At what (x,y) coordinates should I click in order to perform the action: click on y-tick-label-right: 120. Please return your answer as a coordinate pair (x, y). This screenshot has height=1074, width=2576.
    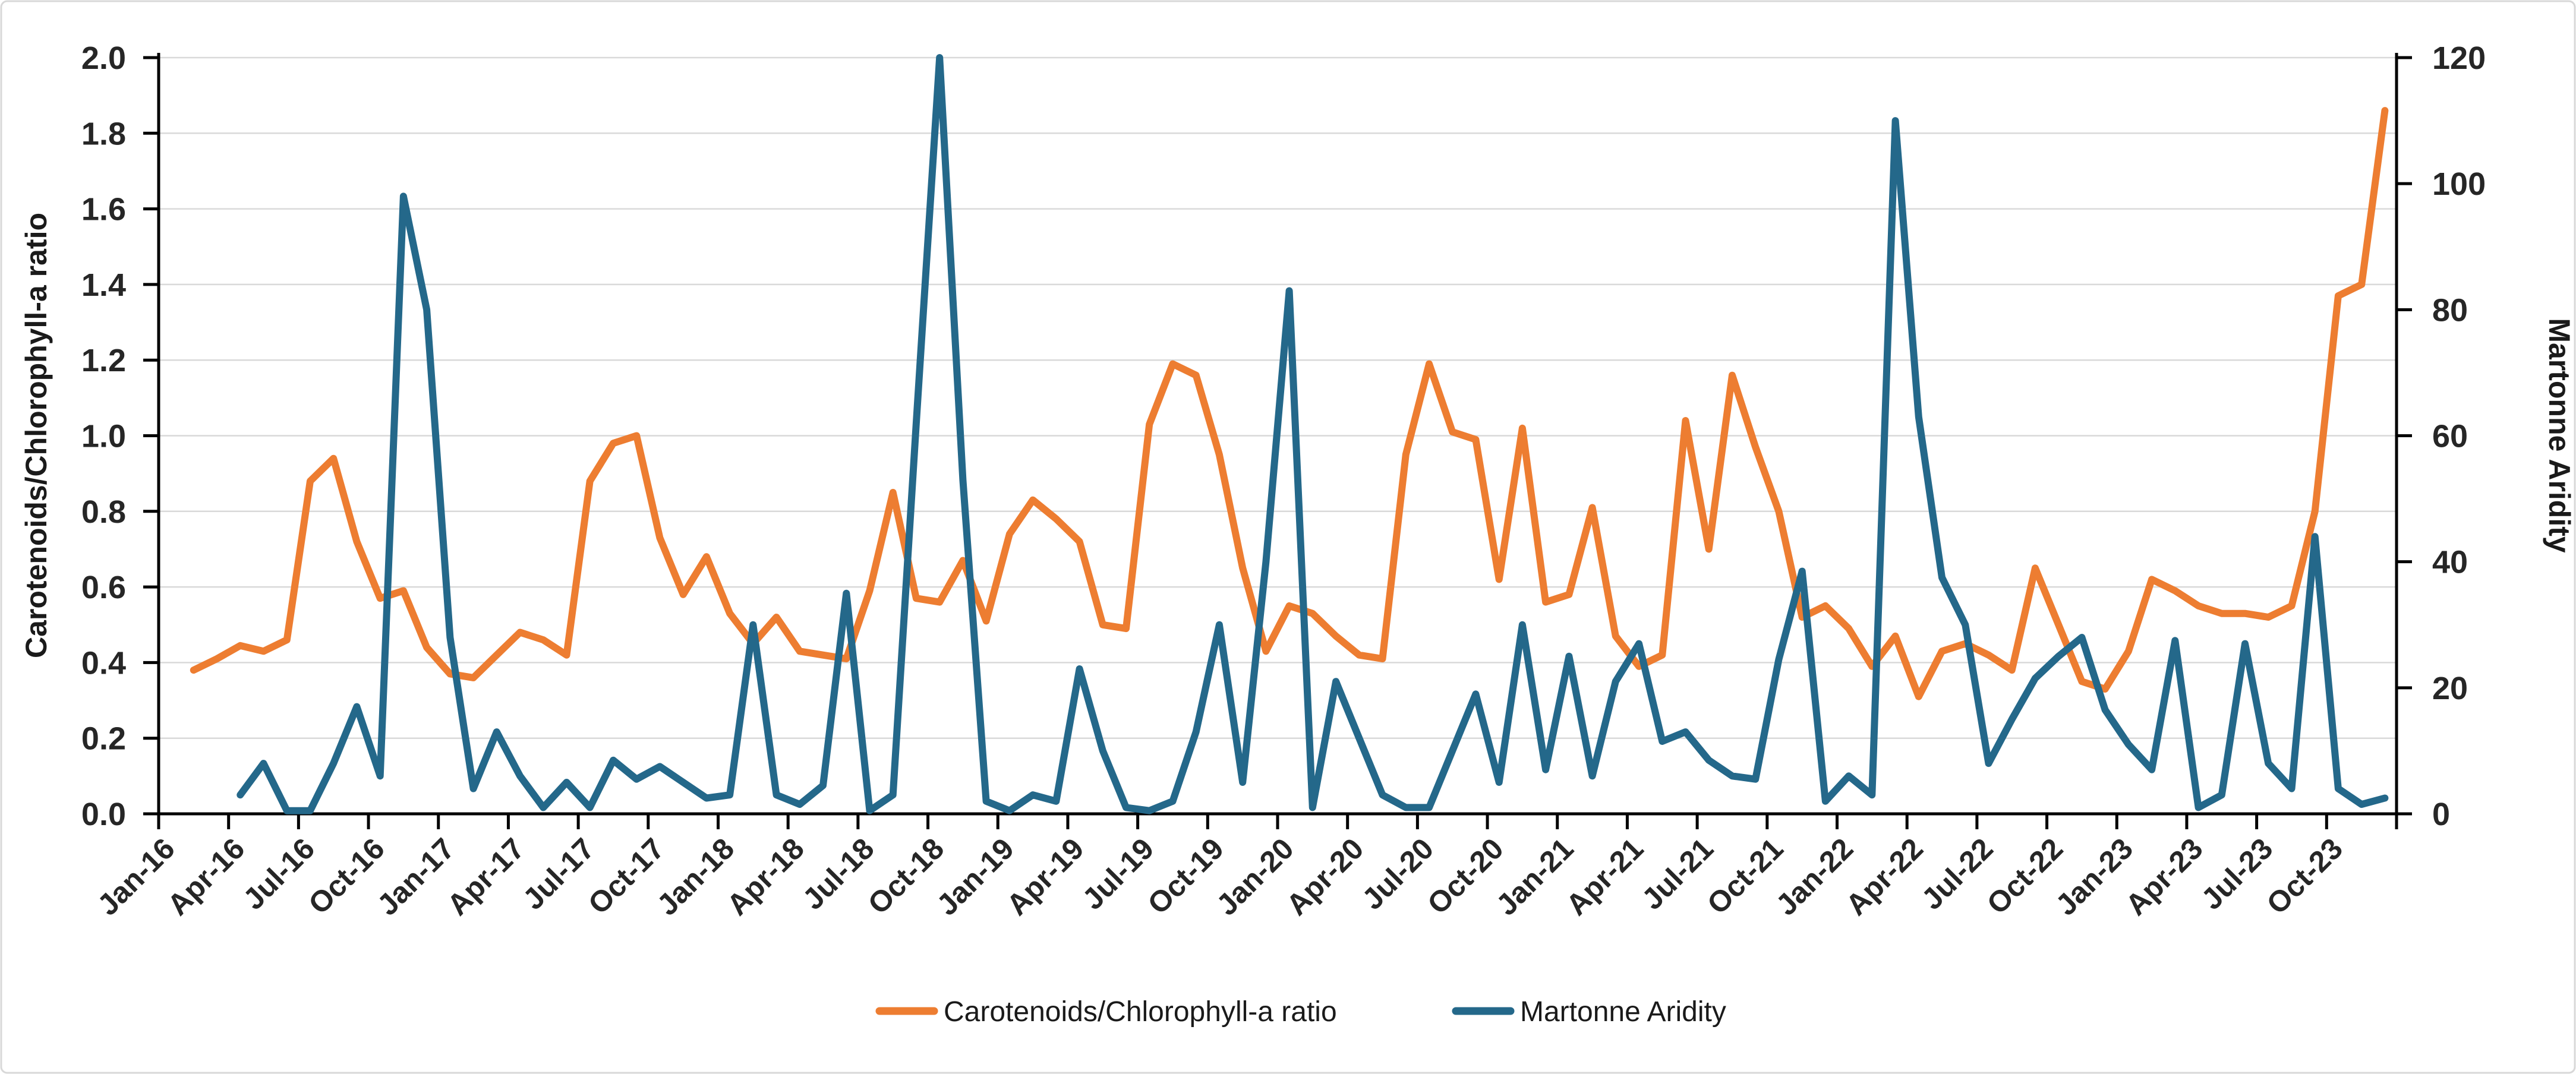
    Looking at the image, I should click on (2459, 58).